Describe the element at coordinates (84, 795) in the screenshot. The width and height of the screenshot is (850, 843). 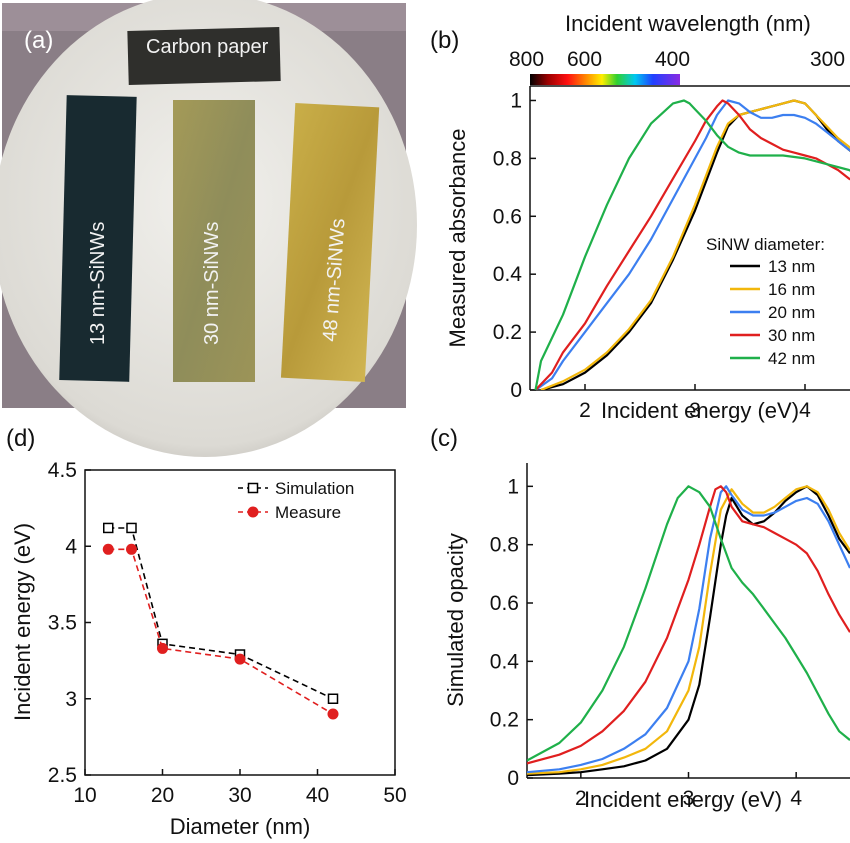
I see `d-x-tick-label-0: 10` at that location.